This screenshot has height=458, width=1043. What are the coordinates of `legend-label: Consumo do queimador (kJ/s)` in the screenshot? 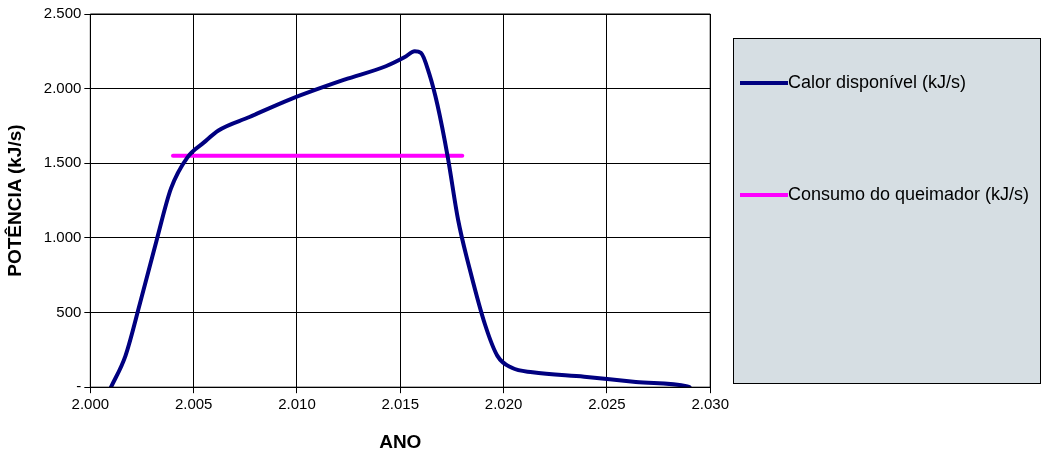 It's located at (909, 194).